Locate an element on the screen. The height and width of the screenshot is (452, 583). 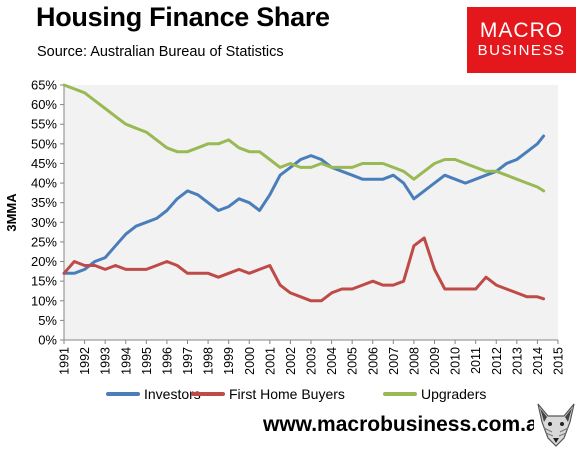
y-tick-label: 50% is located at coordinates (44, 143).